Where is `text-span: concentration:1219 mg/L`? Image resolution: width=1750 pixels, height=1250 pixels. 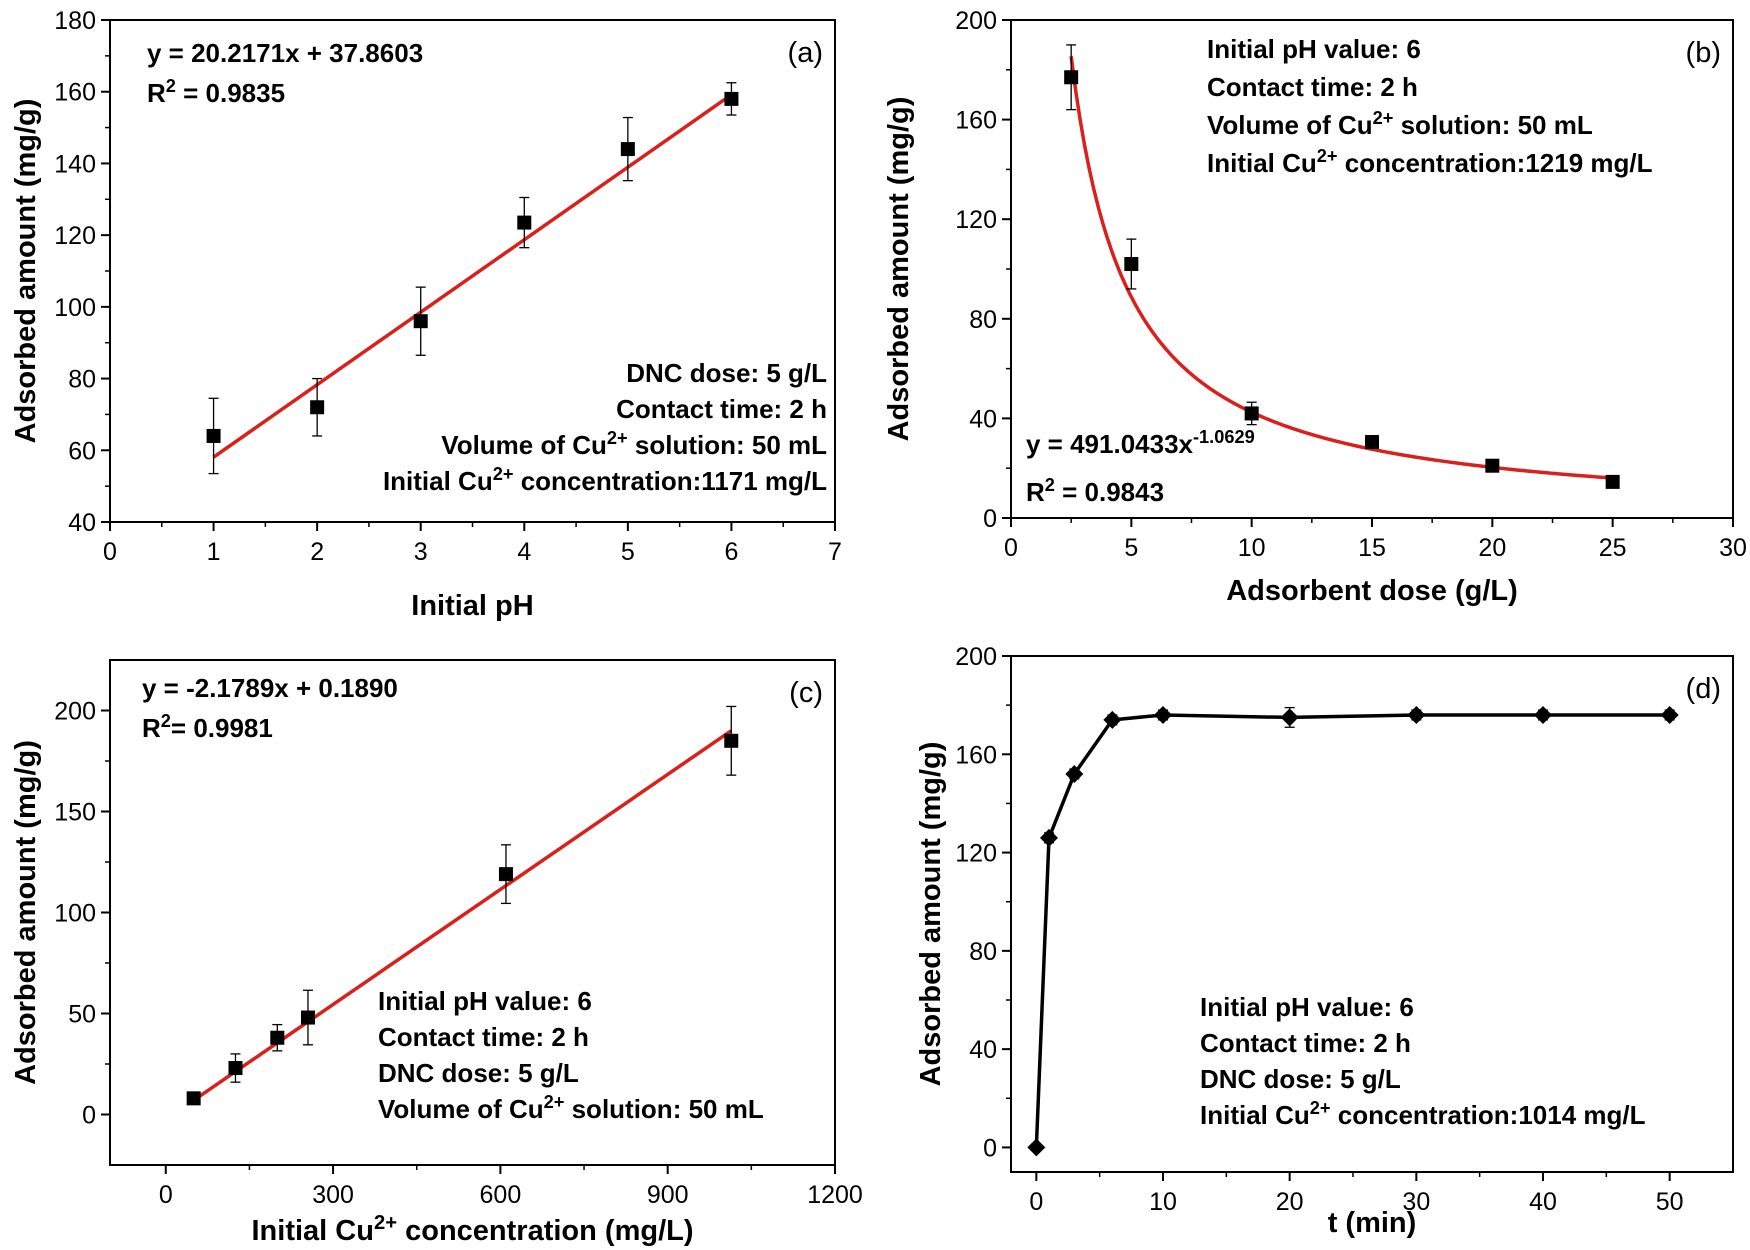 text-span: concentration:1219 mg/L is located at coordinates (1495, 163).